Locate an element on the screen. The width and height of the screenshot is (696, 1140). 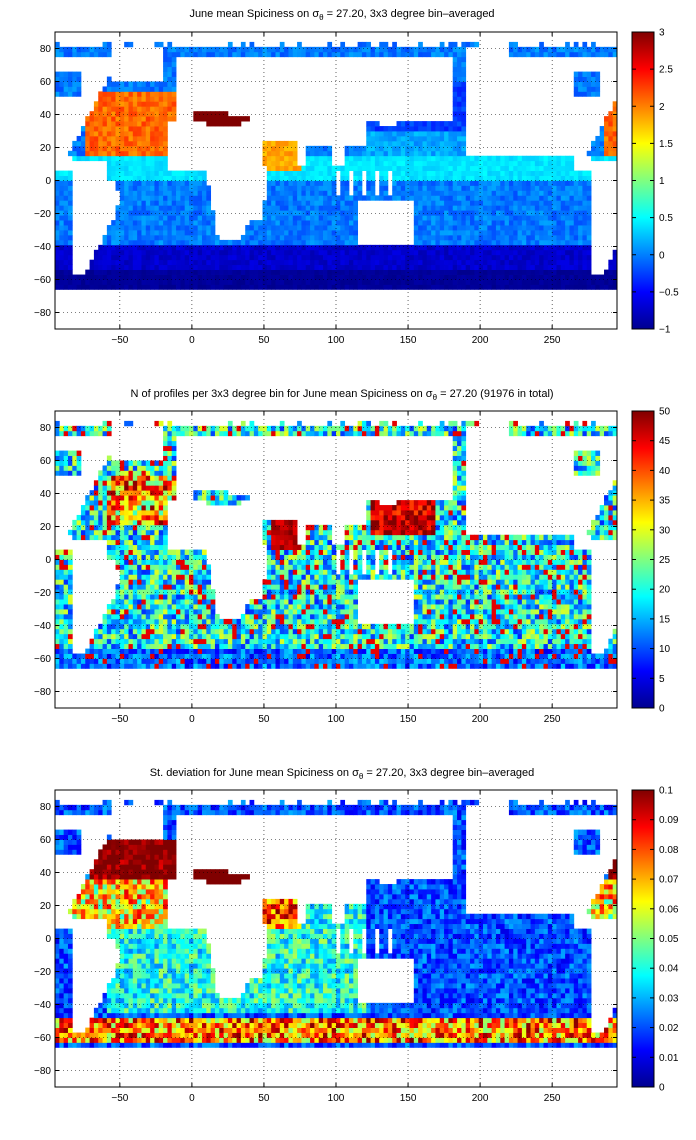
y-tick-label: −40 is located at coordinates (42, 247).